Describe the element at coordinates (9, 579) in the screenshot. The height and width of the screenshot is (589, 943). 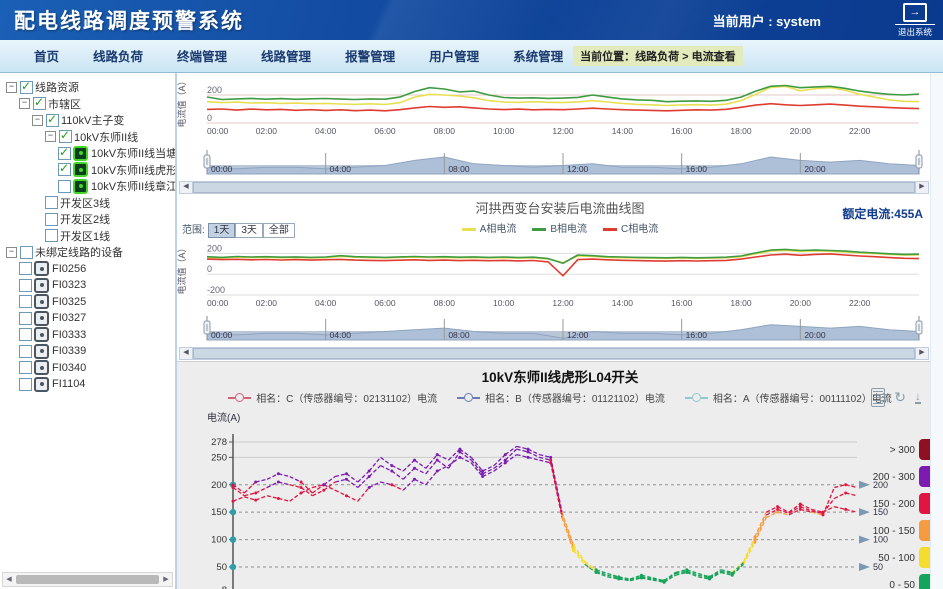
I see `scroll-left-arrow: ◀` at that location.